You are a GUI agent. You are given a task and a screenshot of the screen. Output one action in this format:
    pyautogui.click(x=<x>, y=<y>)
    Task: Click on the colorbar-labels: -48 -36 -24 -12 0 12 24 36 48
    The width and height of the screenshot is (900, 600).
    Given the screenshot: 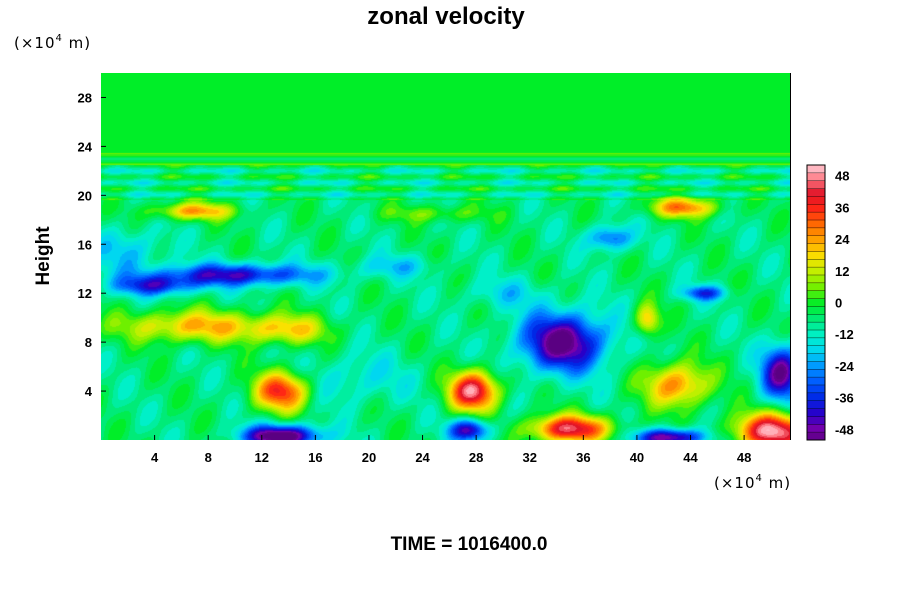 What is the action you would take?
    pyautogui.click(x=845, y=303)
    